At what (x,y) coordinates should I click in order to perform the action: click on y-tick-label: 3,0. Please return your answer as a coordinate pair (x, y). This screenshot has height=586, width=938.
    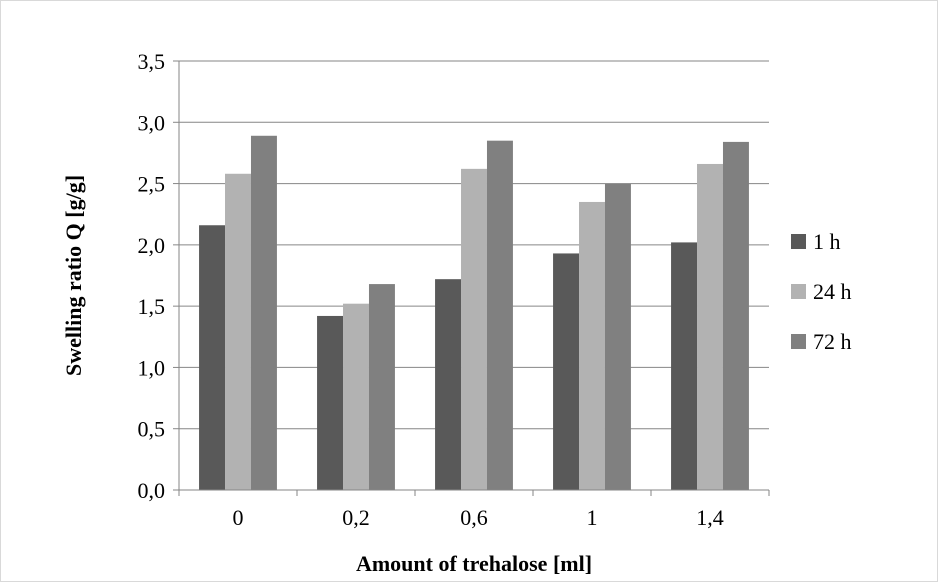
    Looking at the image, I should click on (152, 122).